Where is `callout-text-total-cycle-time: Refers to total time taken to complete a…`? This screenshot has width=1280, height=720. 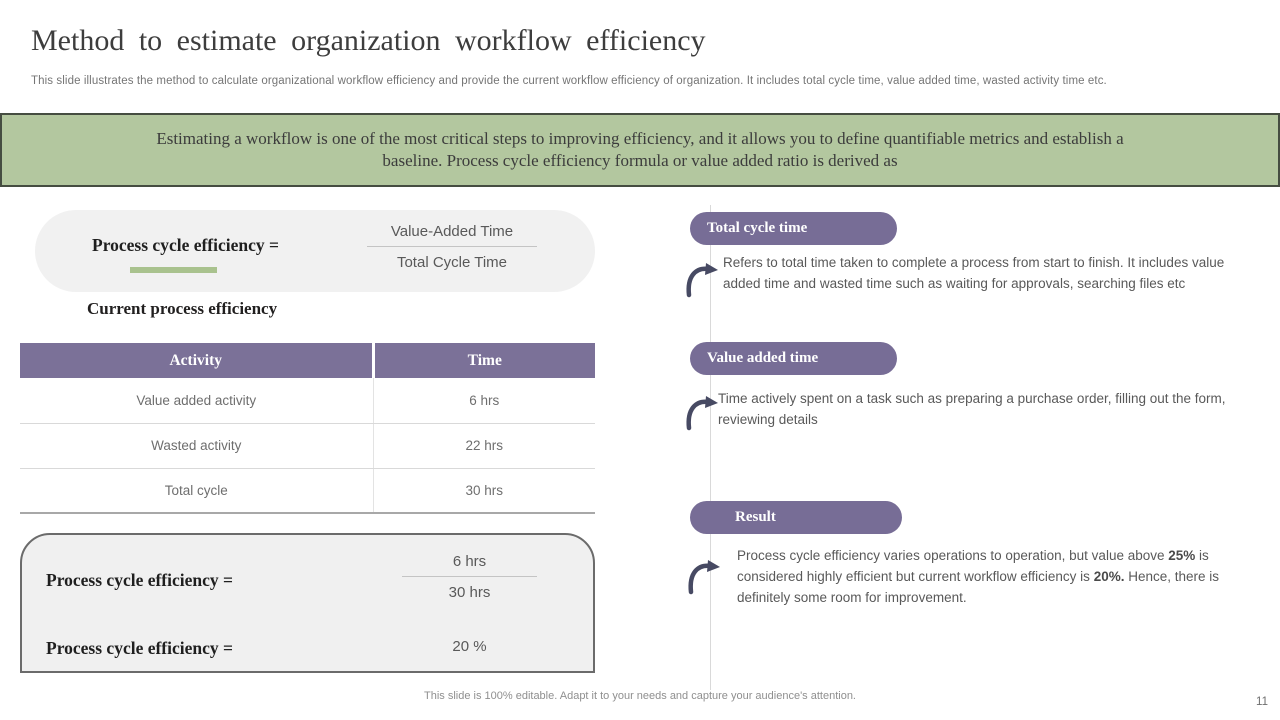
callout-text-total-cycle-time: Refers to total time taken to complete a… is located at coordinates (974, 273).